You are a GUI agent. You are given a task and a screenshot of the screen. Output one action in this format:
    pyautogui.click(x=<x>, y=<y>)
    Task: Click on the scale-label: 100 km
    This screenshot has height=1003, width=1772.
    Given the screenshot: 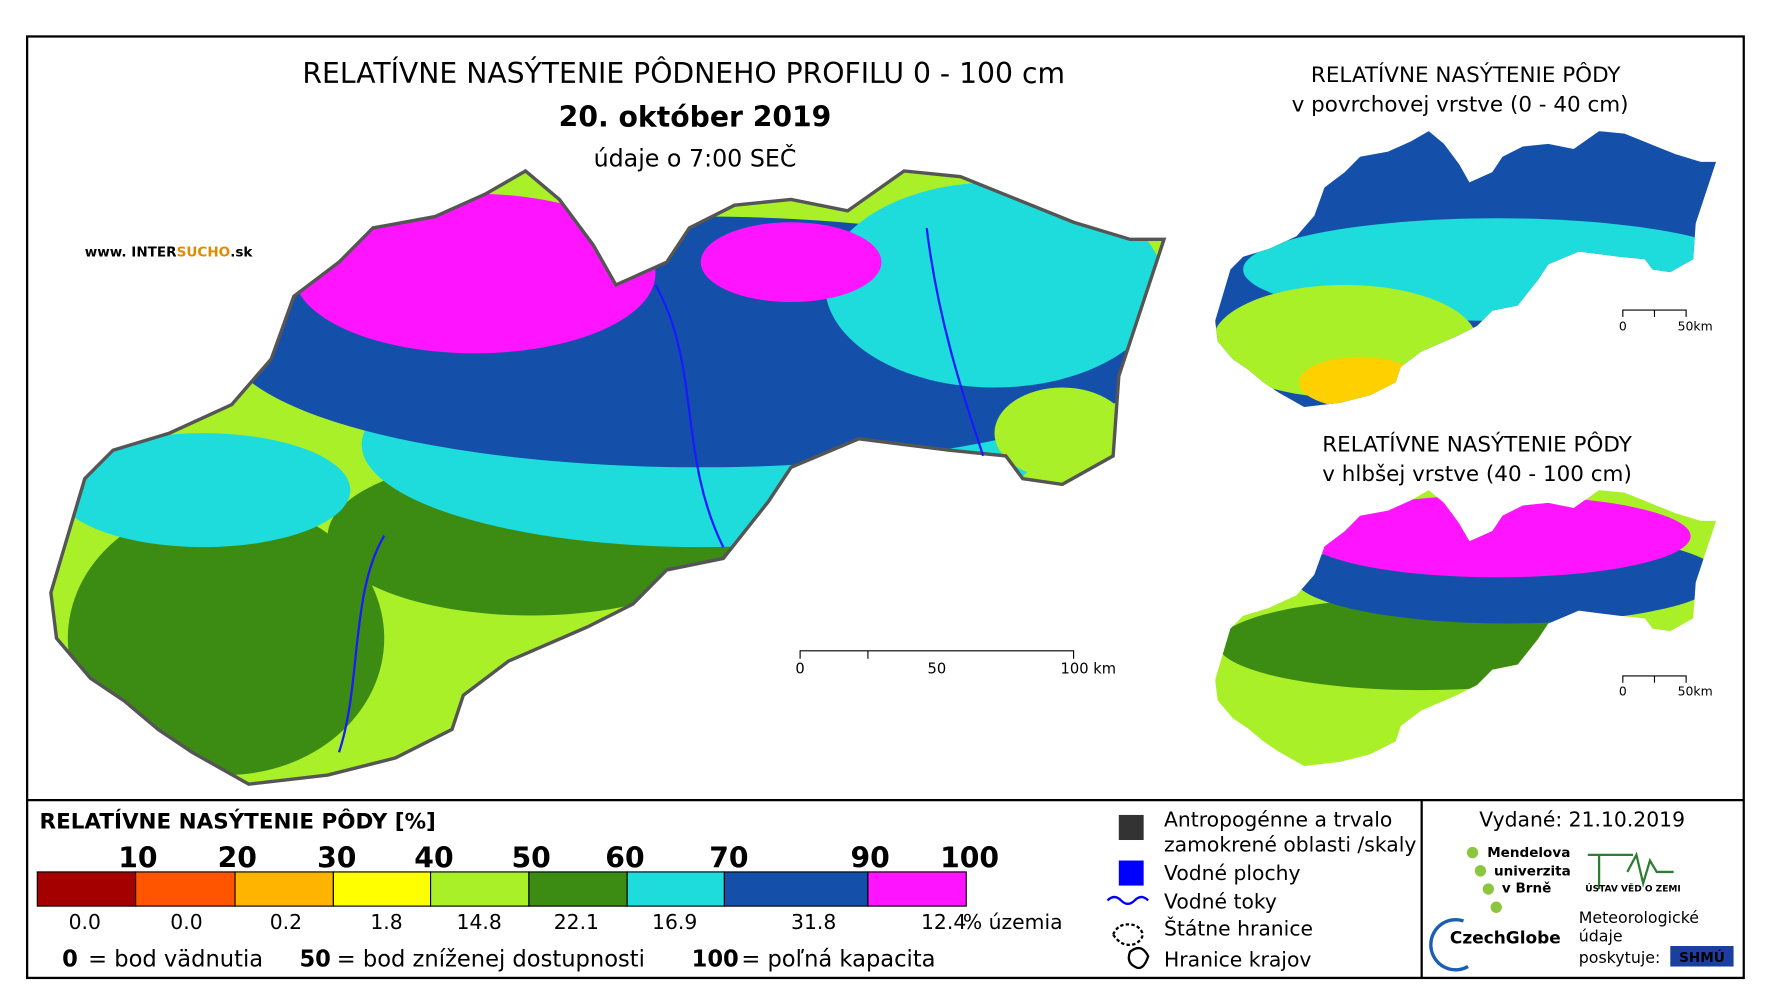 What is the action you would take?
    pyautogui.click(x=1089, y=669)
    